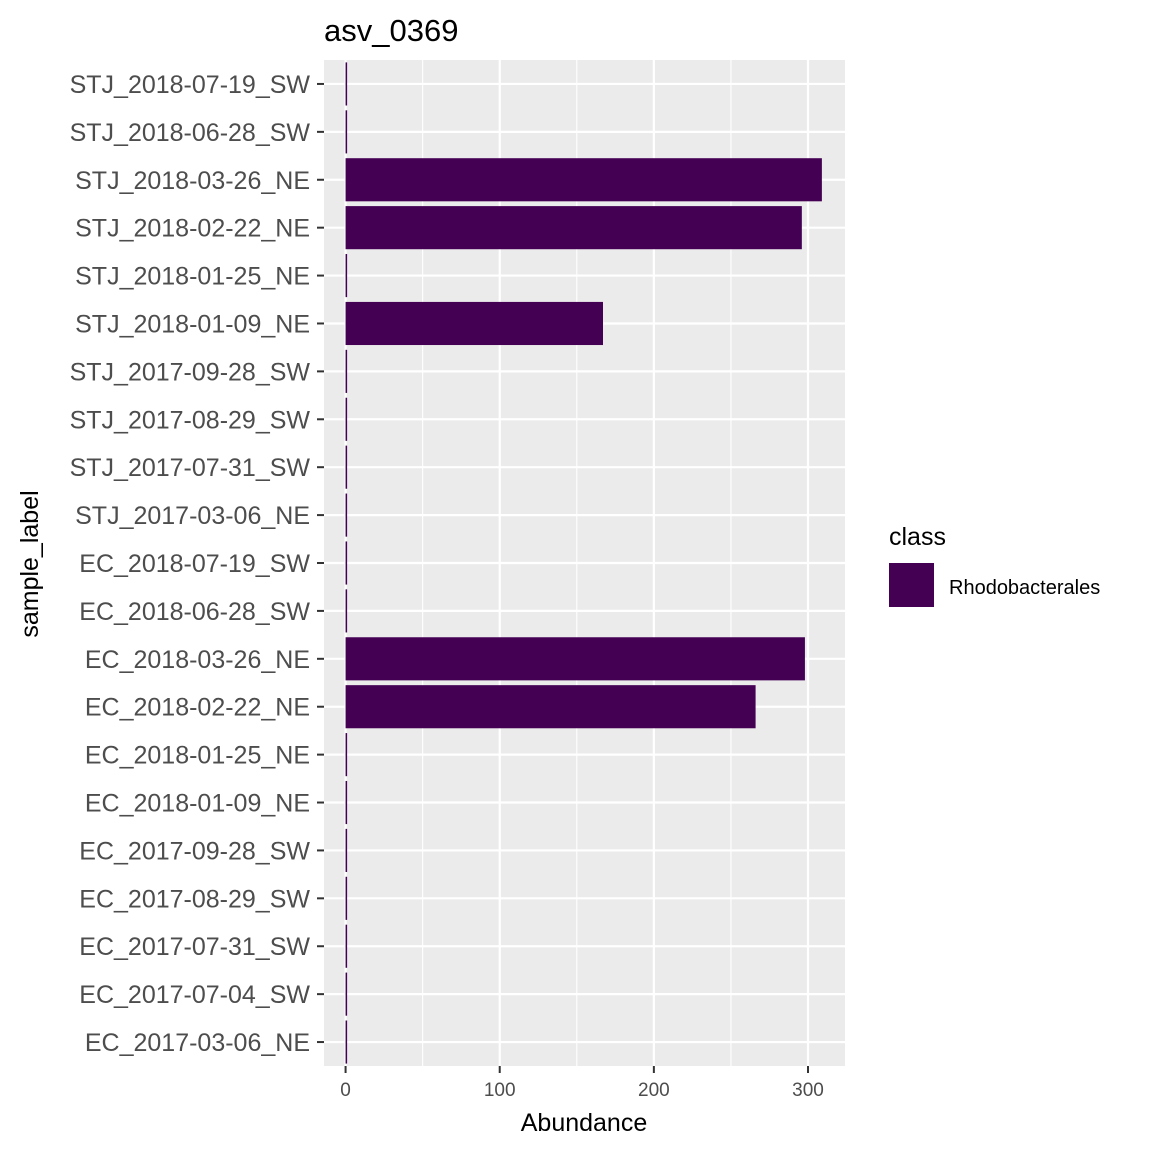  I want to click on y-tick-label: EC_2017-03-06_NE, so click(197, 1043).